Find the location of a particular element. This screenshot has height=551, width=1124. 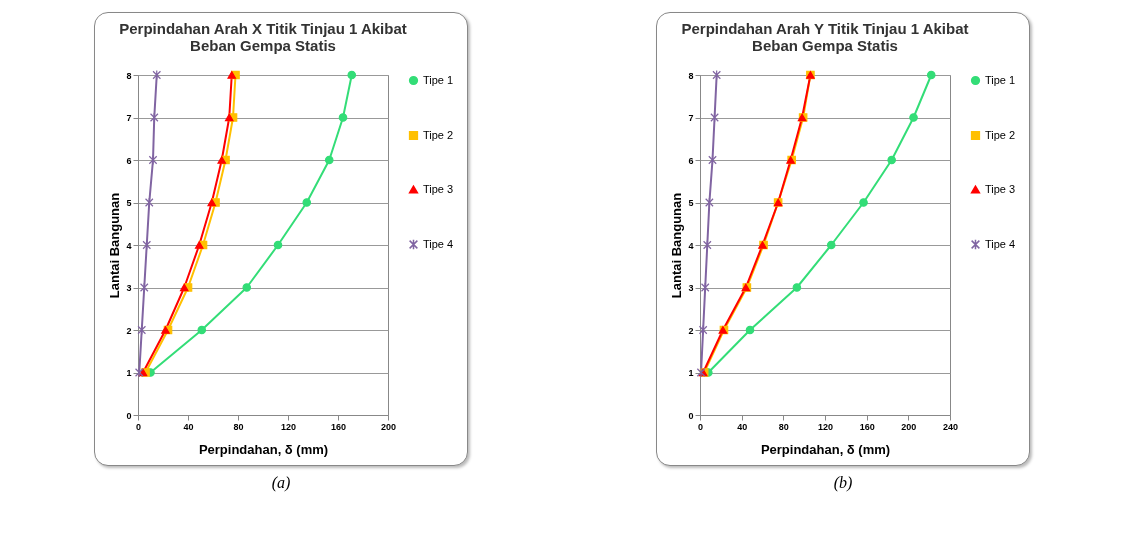

chart-title: Perpindahan Arah X Titik Tinjau 1 Akibat Beban Gempa Statis is located at coordinates (263, 37).